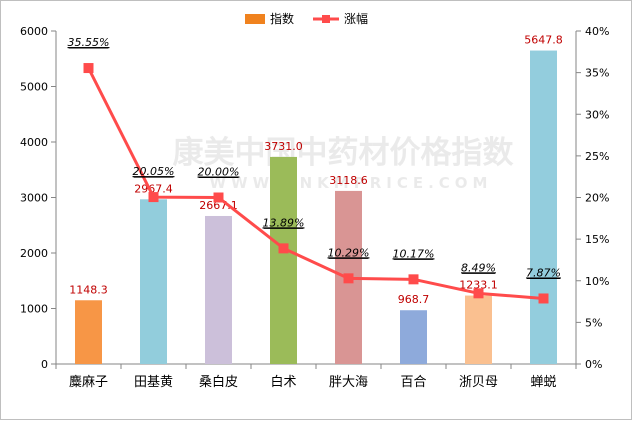 The height and width of the screenshot is (423, 632). I want to click on bar-value-label: 5647.8, so click(543, 40).